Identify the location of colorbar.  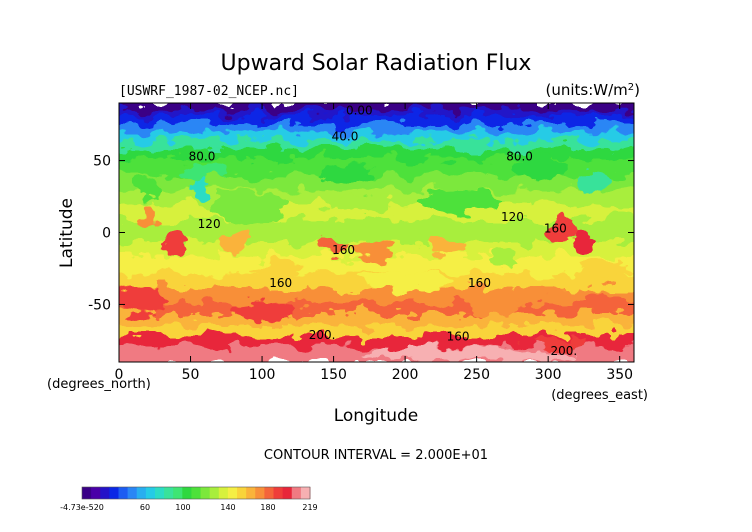
(196, 493).